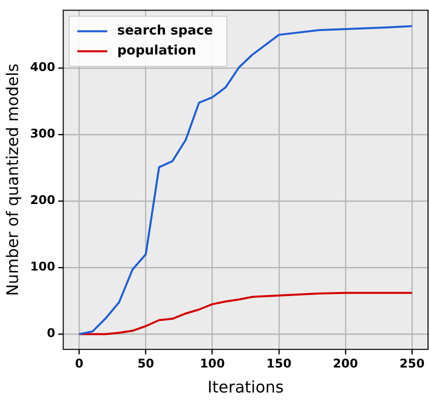 The image size is (429, 402). I want to click on x-axis-title: Iterations, so click(246, 387).